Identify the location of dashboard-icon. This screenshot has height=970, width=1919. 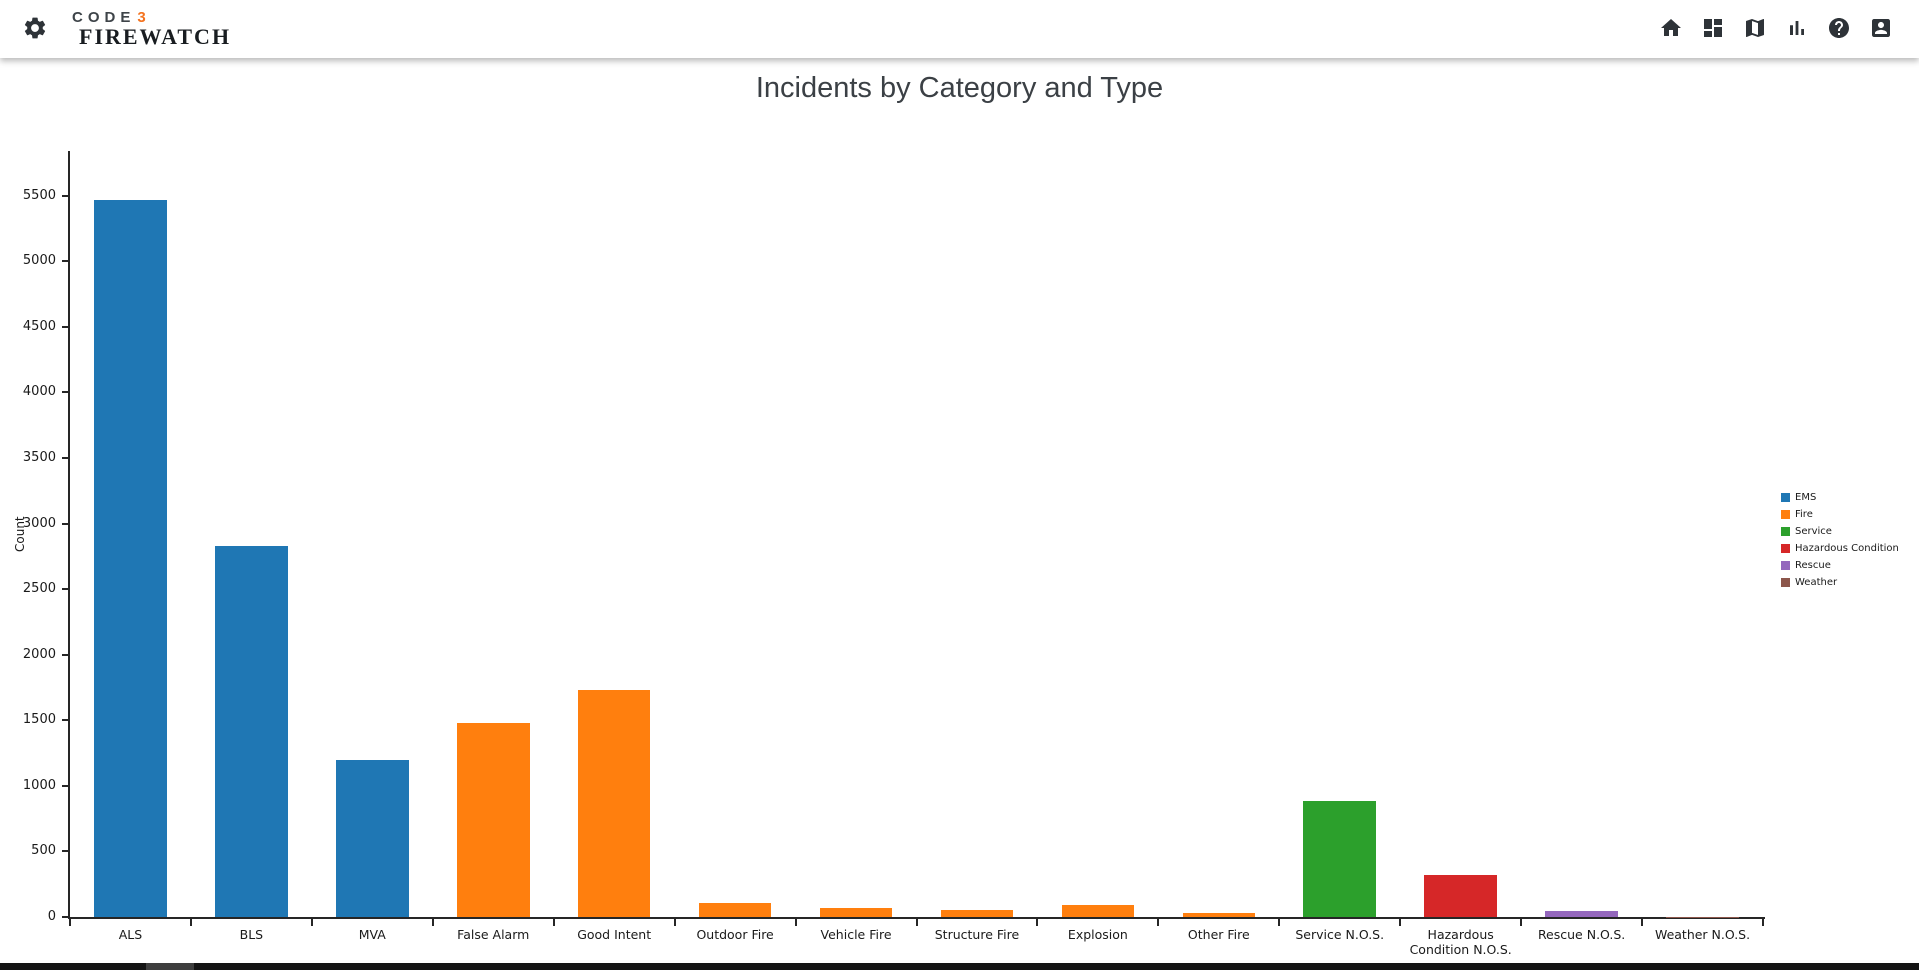
(1713, 29).